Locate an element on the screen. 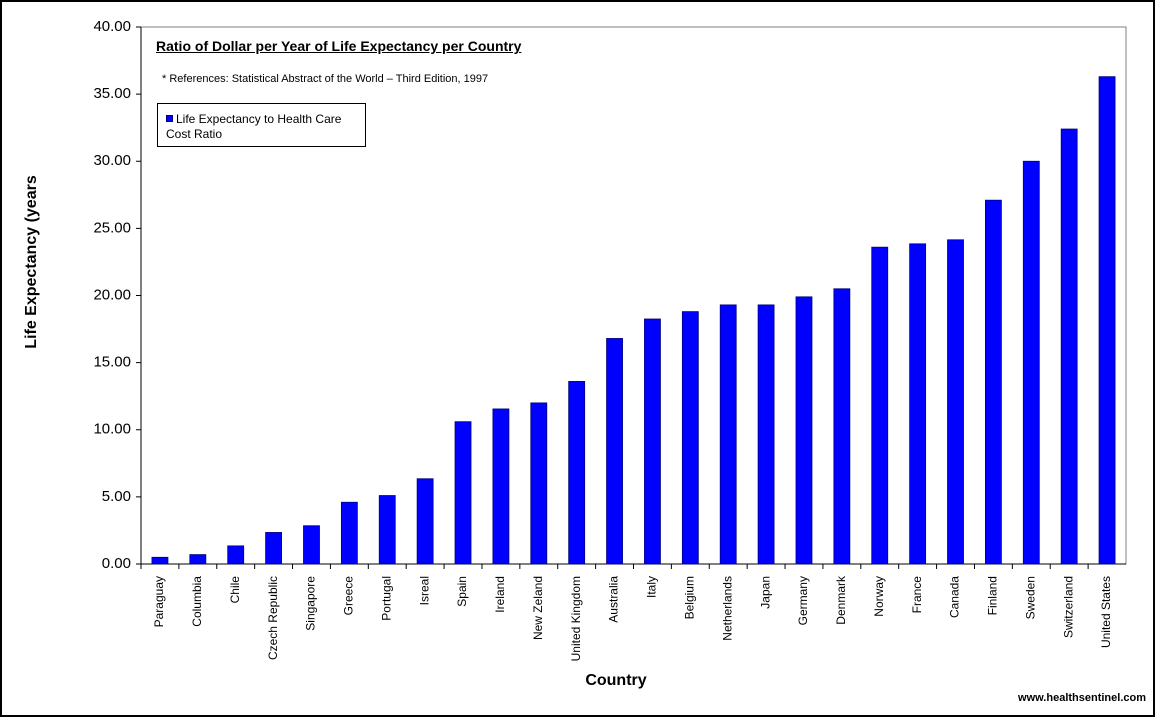 Image resolution: width=1156 pixels, height=718 pixels. x-tick-label: Finland is located at coordinates (993, 595).